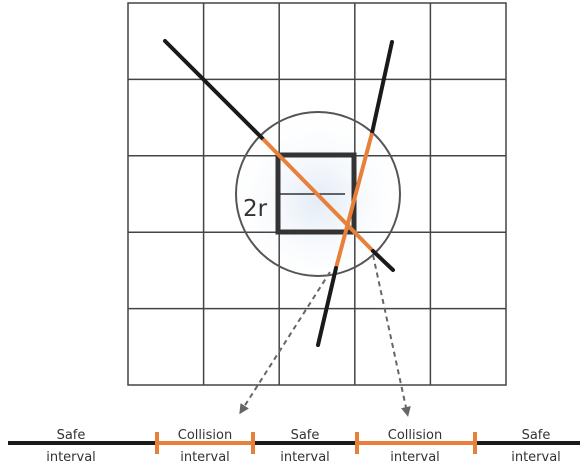  I want to click on path-2-exit-segment, so click(327, 306).